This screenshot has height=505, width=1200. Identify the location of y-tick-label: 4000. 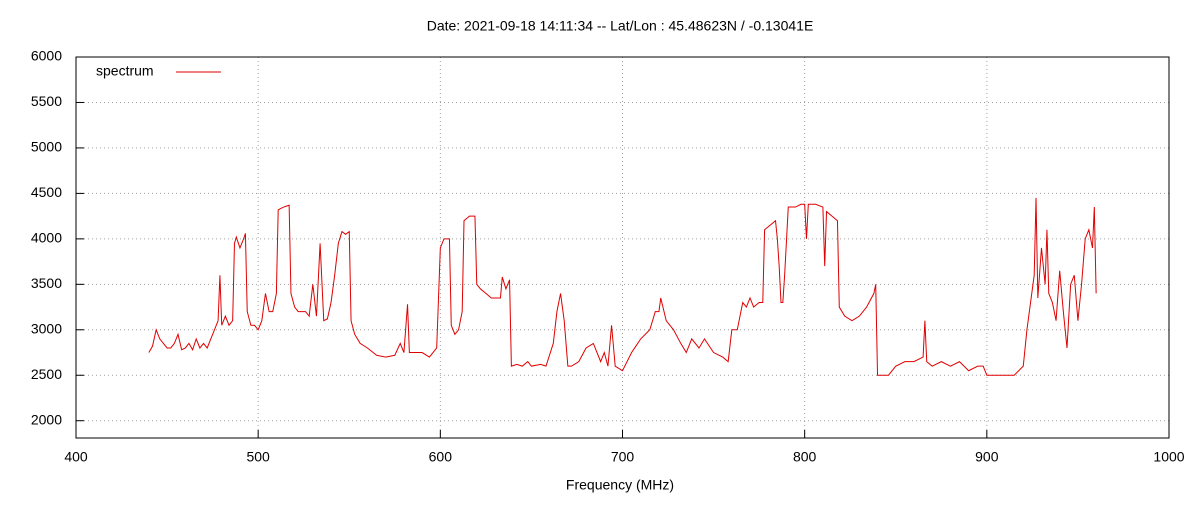
(46, 238).